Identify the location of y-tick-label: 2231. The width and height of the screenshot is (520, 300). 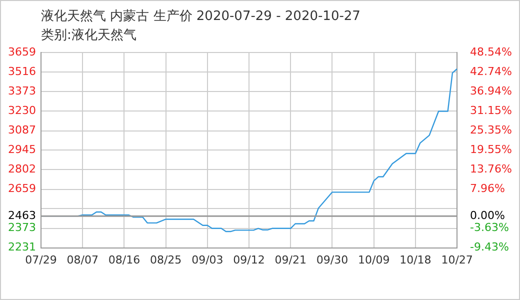
(22, 247).